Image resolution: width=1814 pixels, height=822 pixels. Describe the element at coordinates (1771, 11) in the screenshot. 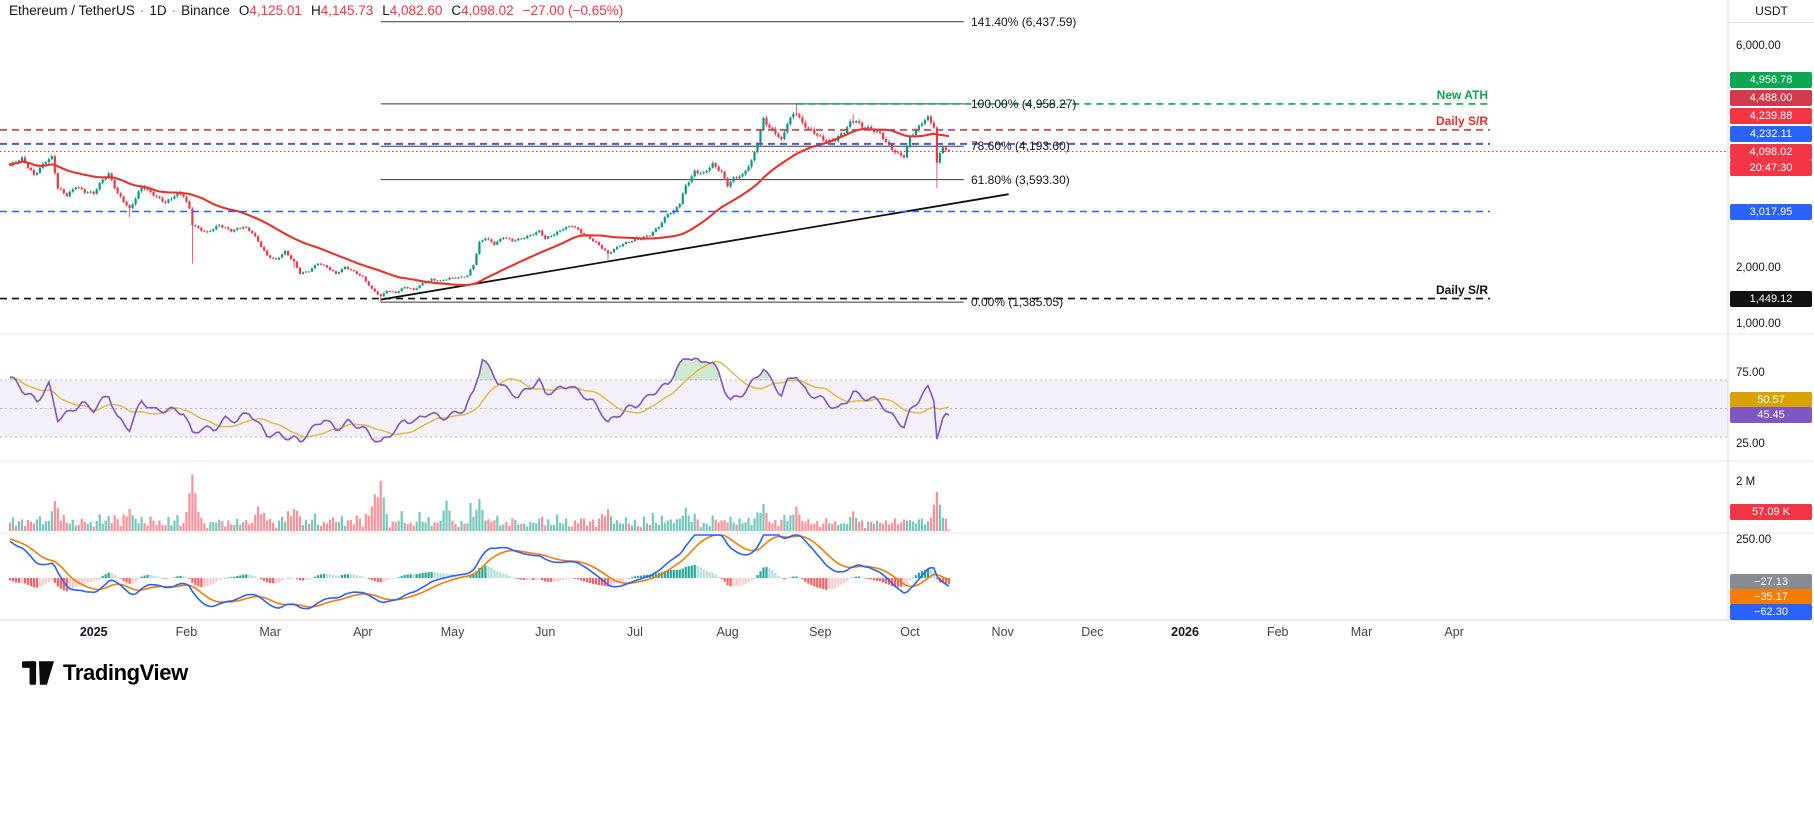

I see `price-axis-currency: USDT` at that location.